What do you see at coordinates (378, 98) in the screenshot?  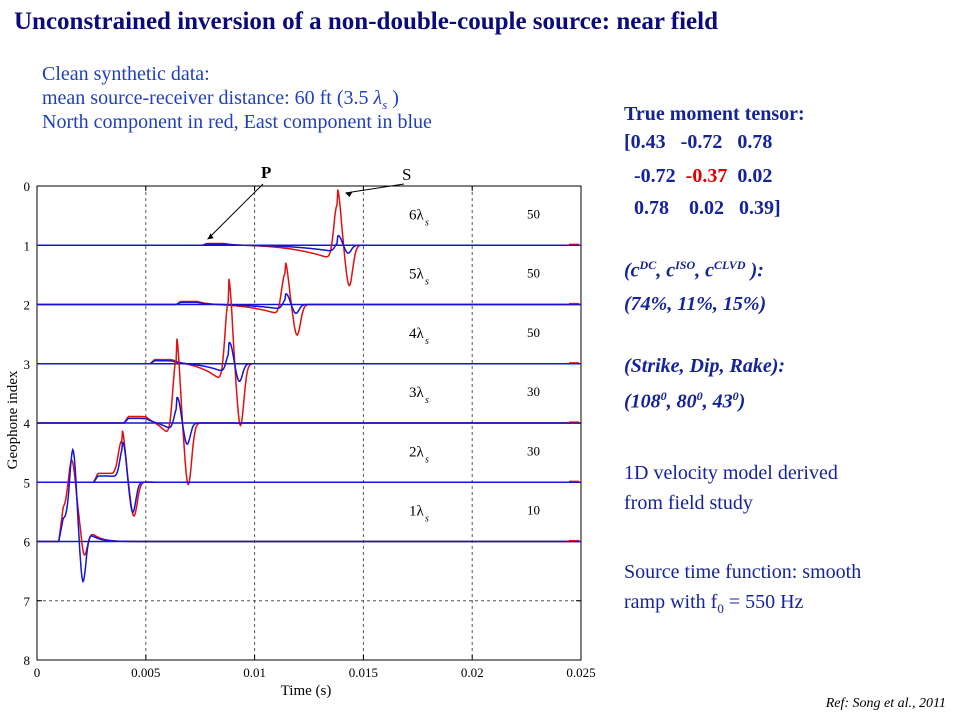 I see `lambda-symbol: λ` at bounding box center [378, 98].